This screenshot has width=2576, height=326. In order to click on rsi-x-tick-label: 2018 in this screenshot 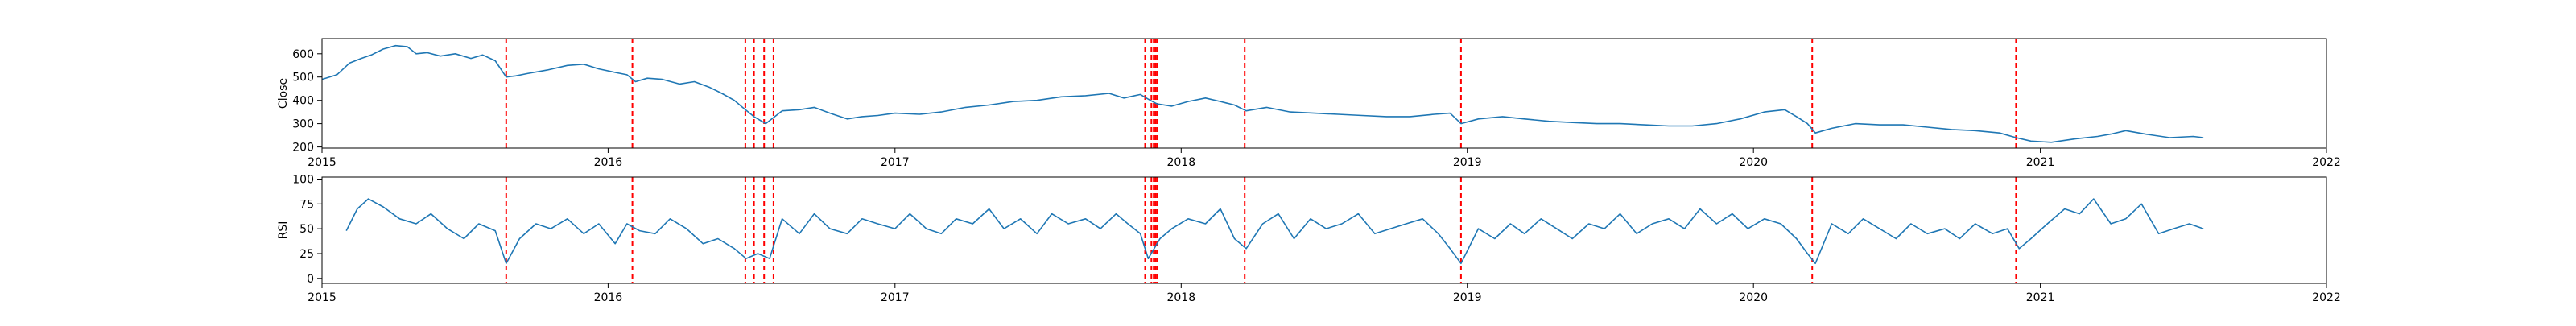, I will do `click(1180, 297)`.